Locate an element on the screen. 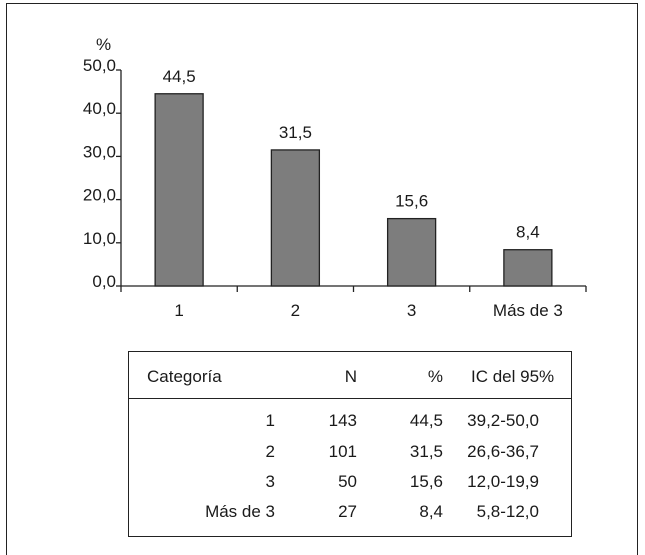  table-row: Más de 3 27 8,4 5,8-12,0 is located at coordinates (350, 512).